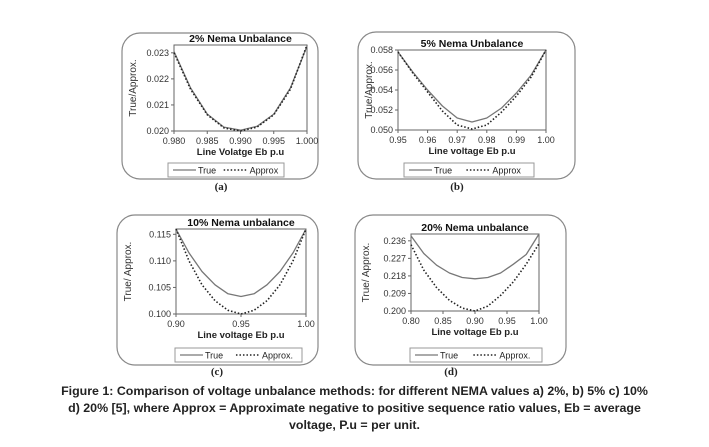 The image size is (709, 447). What do you see at coordinates (394, 258) in the screenshot?
I see `y-tick-label: 0.227` at bounding box center [394, 258].